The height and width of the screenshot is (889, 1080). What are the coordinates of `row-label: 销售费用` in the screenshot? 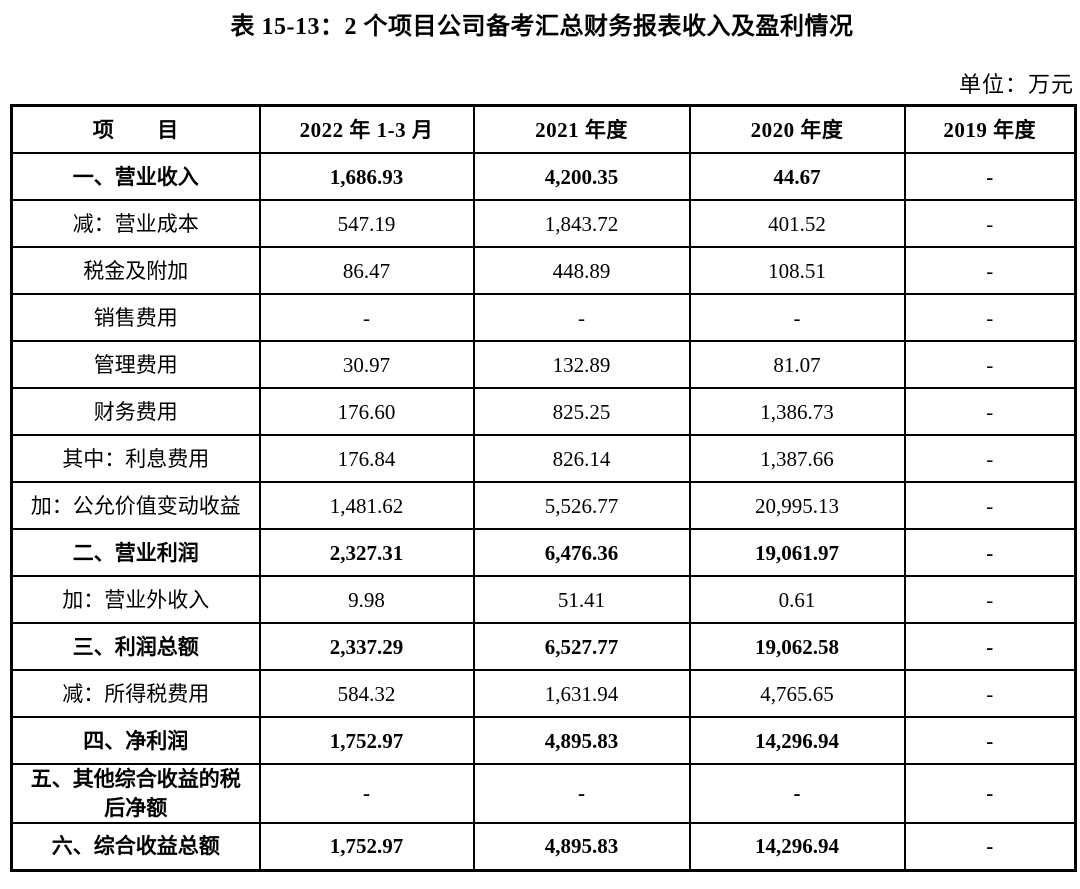 It's located at (135, 318).